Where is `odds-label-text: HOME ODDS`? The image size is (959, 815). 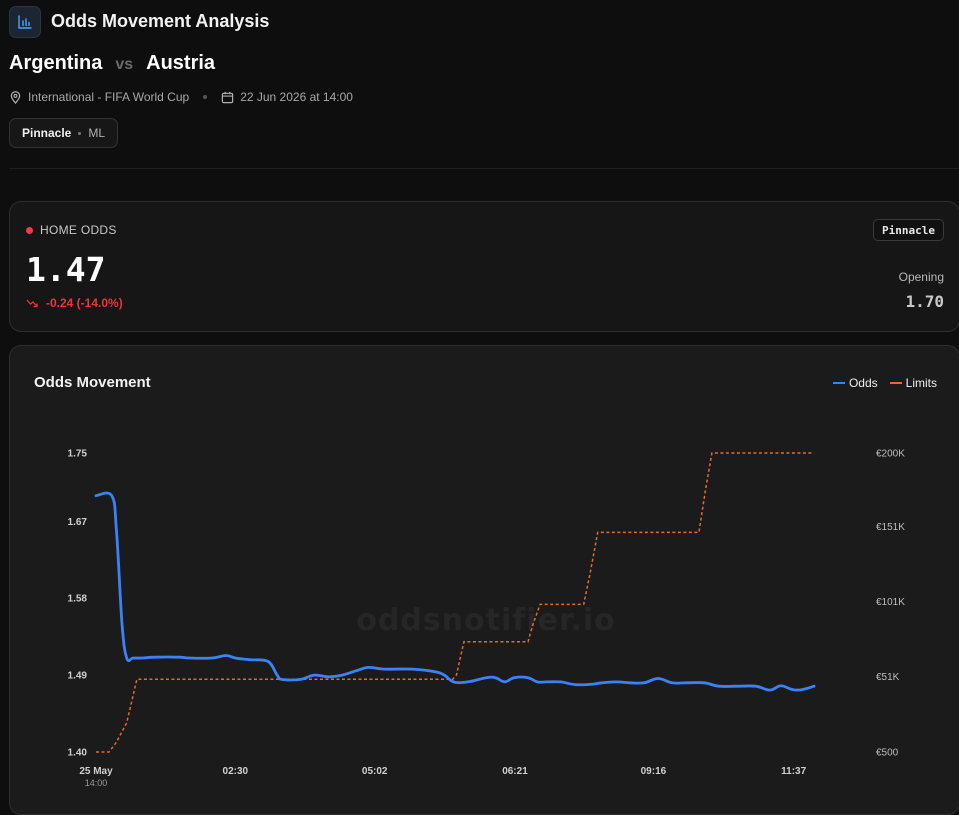
odds-label-text: HOME ODDS is located at coordinates (78, 230).